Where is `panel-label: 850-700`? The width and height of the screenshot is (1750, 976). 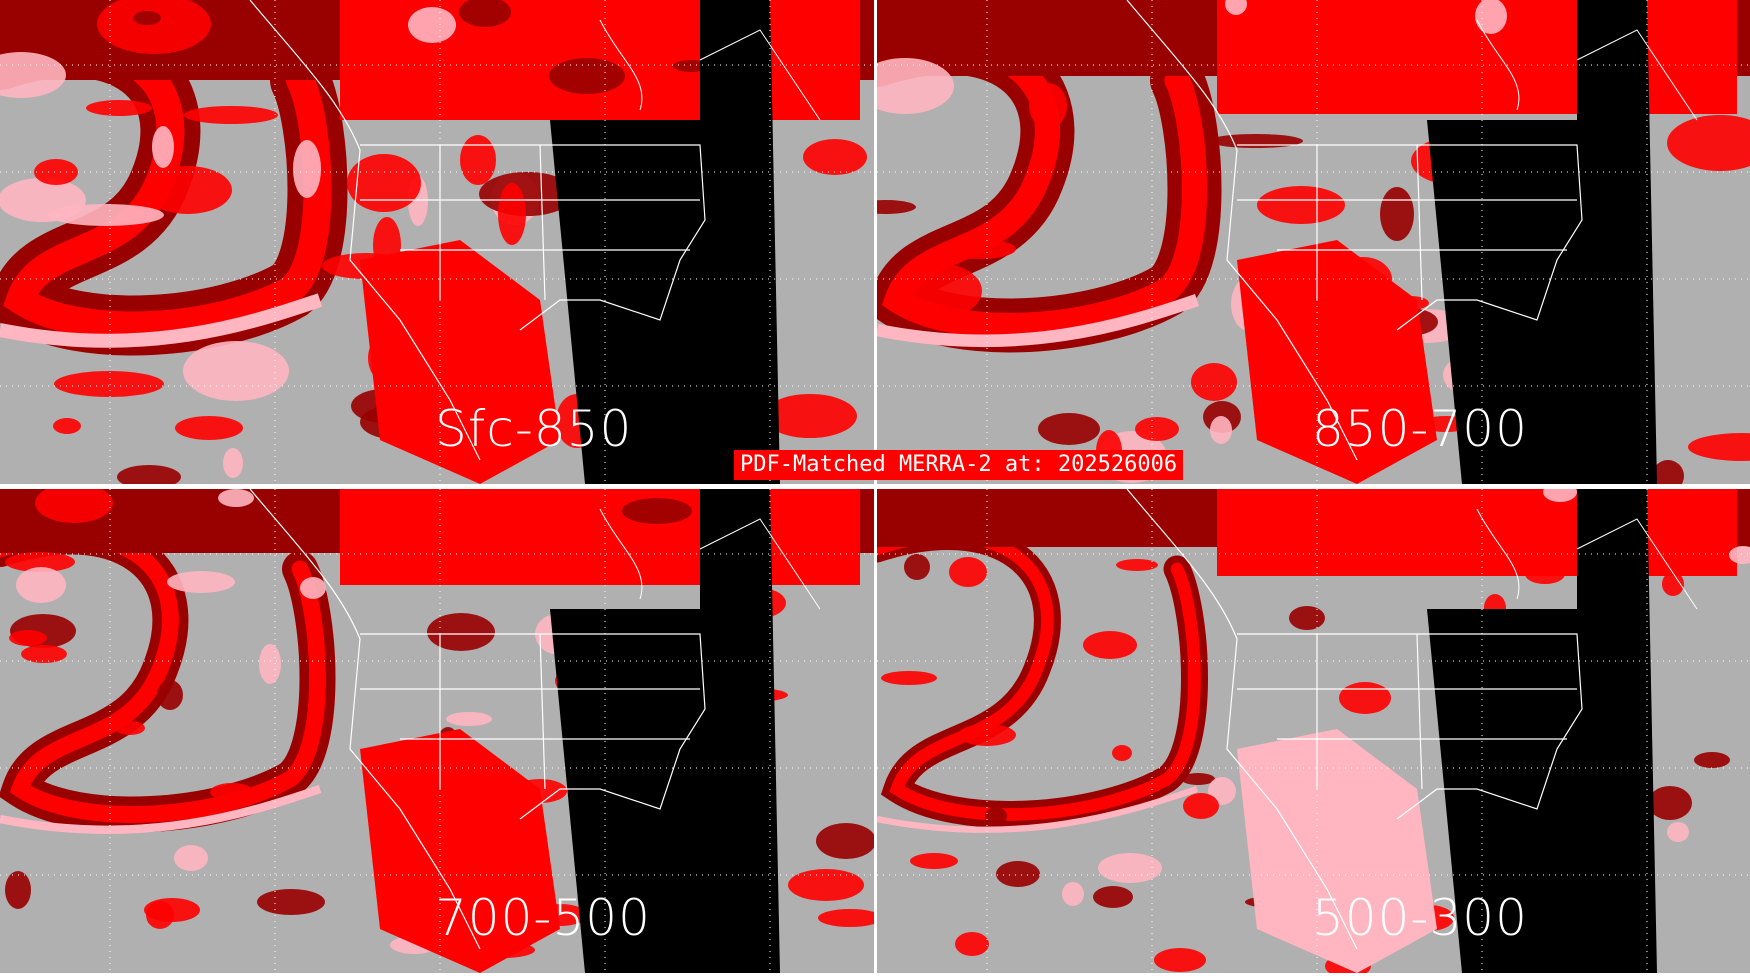
panel-label: 850-700 is located at coordinates (1420, 429).